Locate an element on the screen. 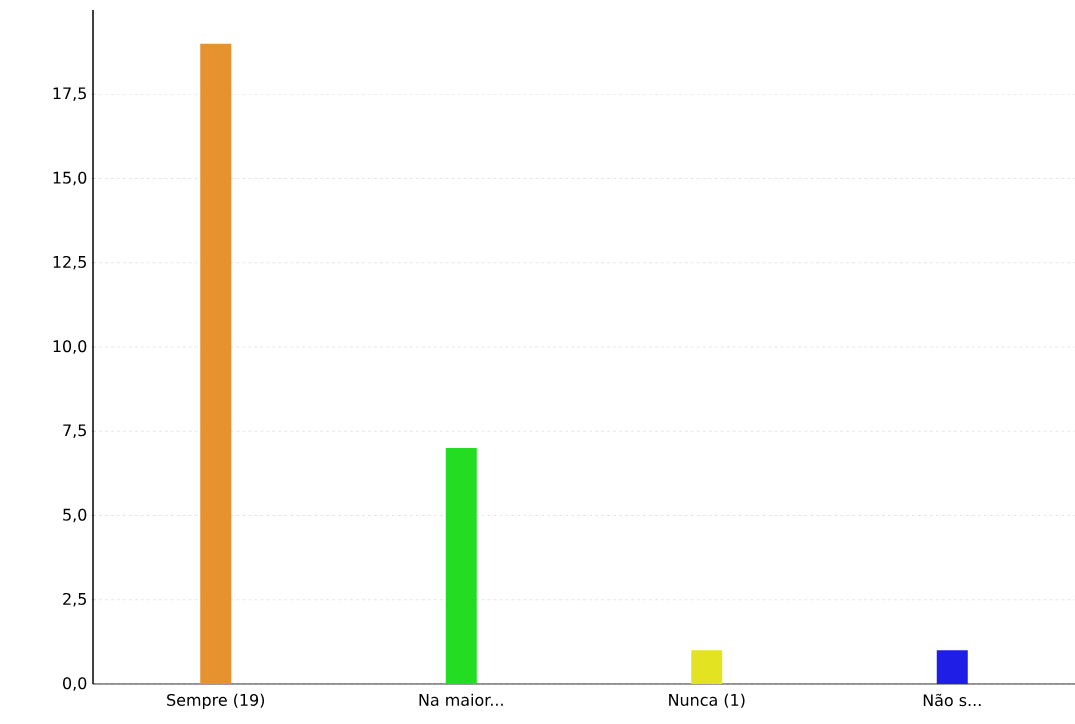  y-tick-label: 0,0 is located at coordinates (75, 684).